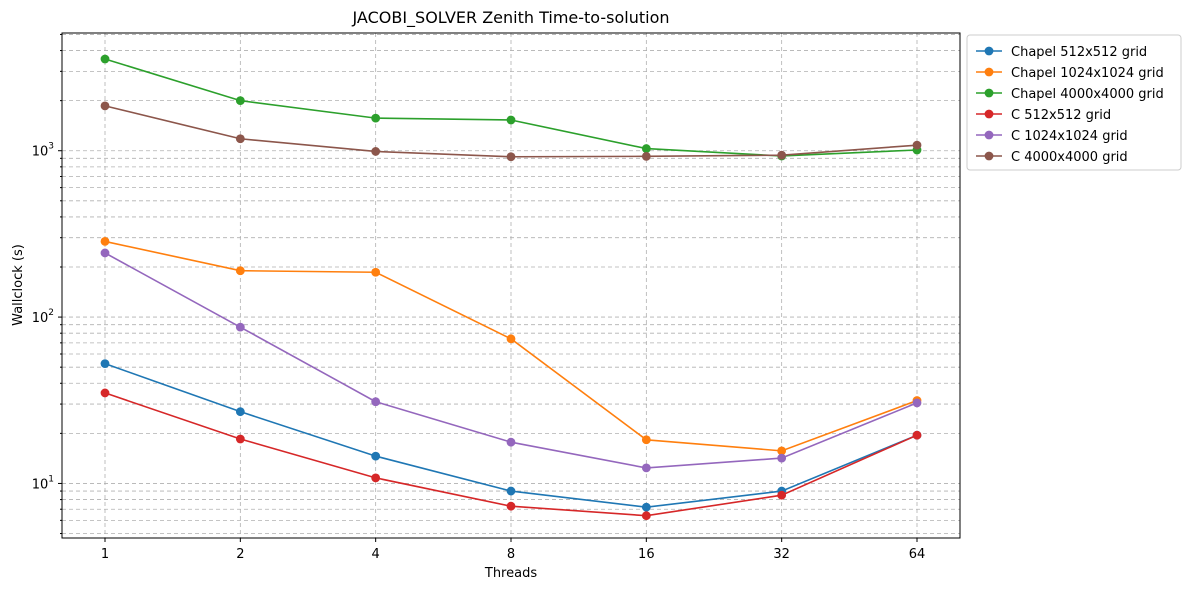 Image resolution: width=1189 pixels, height=590 pixels. I want to click on legend-entry: Chapel 512x512 grid, so click(1061, 52).